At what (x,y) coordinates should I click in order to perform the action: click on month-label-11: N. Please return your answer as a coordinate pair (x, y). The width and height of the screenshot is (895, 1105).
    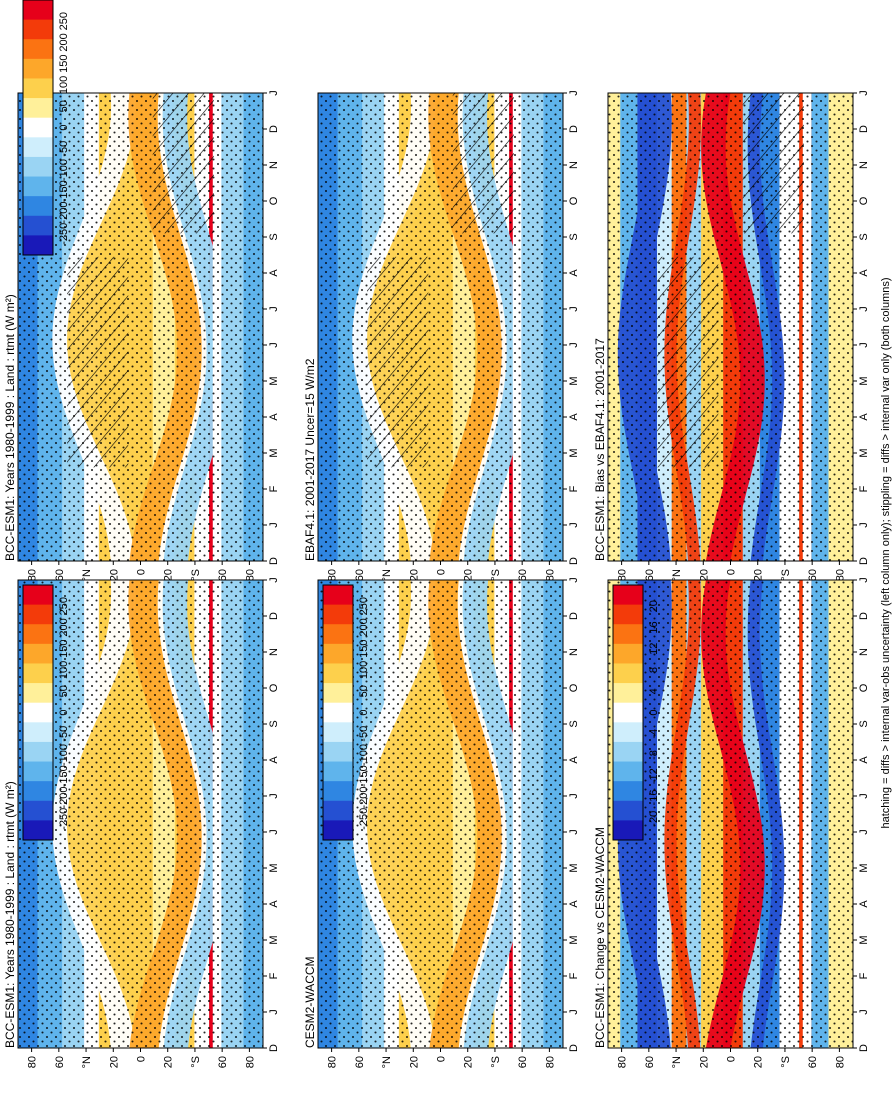
    Looking at the image, I should click on (274, 165).